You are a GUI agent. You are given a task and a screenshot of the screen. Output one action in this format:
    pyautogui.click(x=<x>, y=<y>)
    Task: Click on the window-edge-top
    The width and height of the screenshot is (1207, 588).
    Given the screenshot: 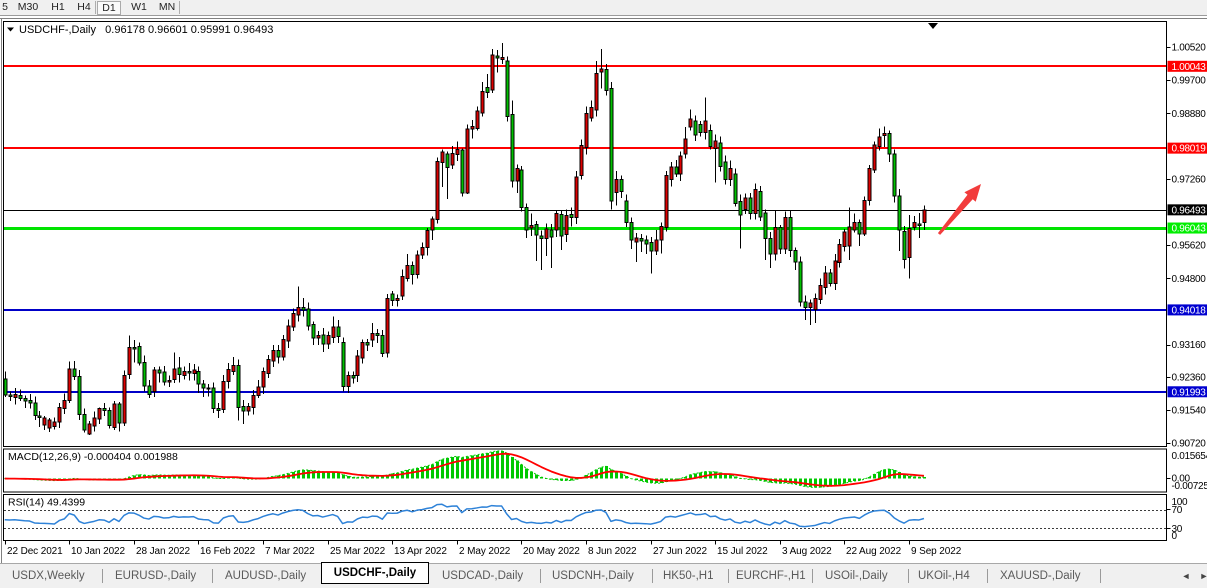 What is the action you would take?
    pyautogui.click(x=603, y=18)
    